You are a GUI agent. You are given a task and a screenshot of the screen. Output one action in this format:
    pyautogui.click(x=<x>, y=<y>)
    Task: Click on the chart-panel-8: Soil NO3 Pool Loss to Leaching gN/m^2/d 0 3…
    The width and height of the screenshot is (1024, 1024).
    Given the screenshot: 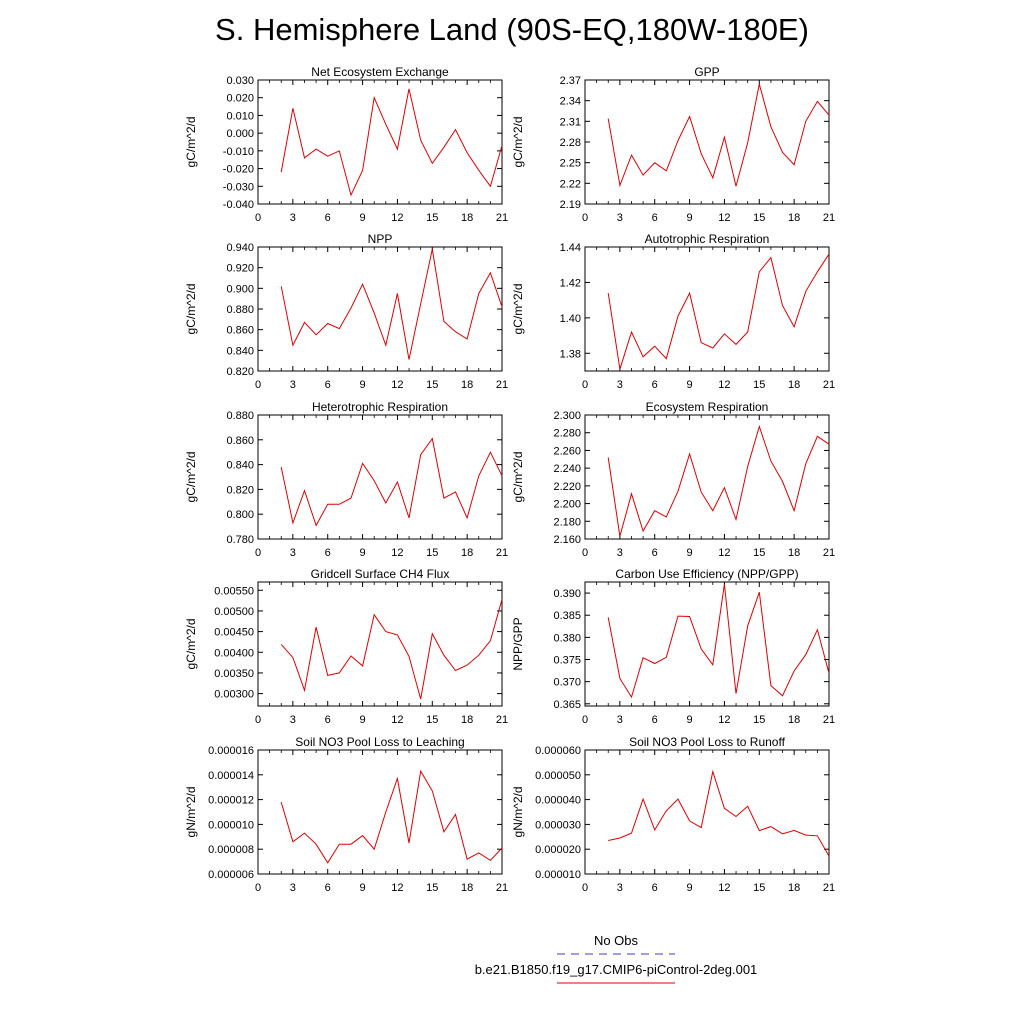 What is the action you would take?
    pyautogui.click(x=346, y=814)
    